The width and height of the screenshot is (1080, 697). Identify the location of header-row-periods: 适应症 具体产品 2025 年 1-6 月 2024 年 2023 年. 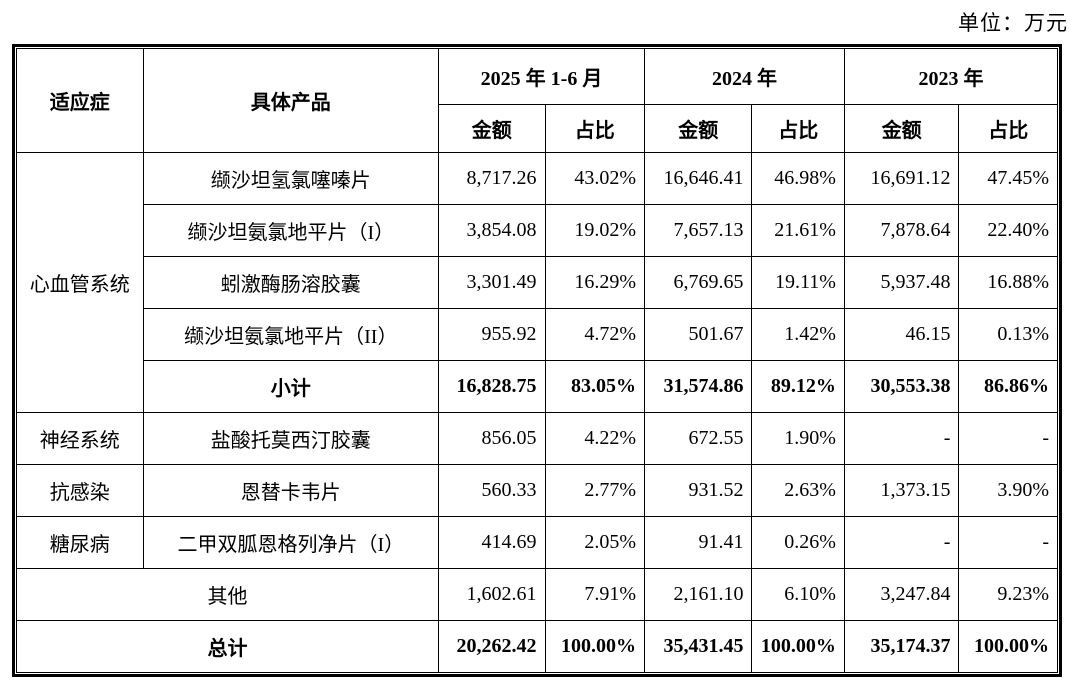
(537, 100).